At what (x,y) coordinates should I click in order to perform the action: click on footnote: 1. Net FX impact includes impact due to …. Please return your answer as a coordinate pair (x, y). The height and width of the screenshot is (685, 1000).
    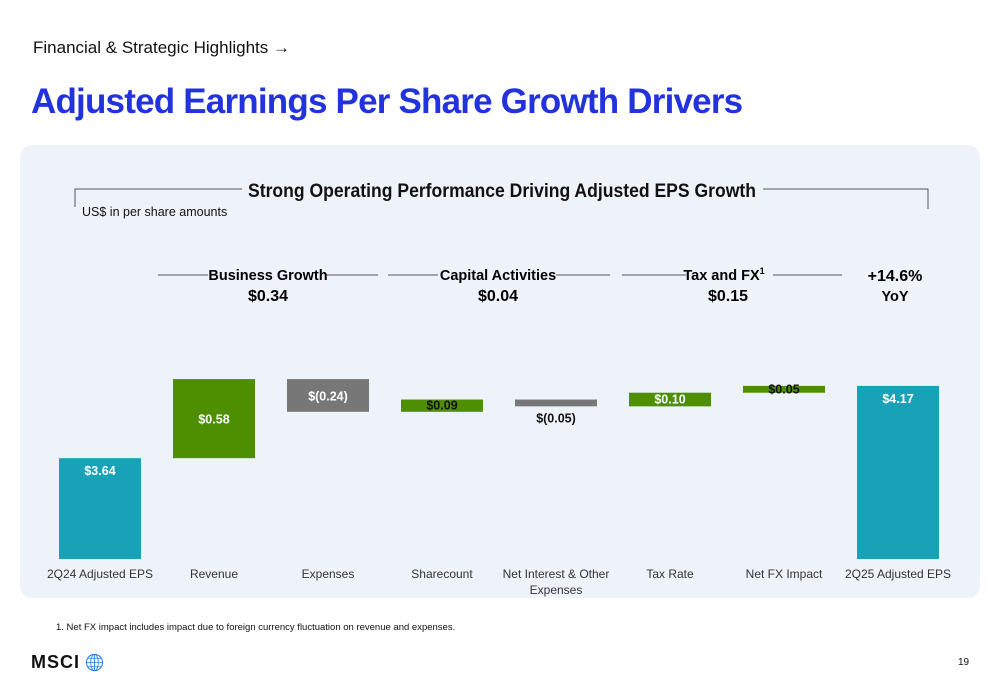
    Looking at the image, I should click on (256, 627).